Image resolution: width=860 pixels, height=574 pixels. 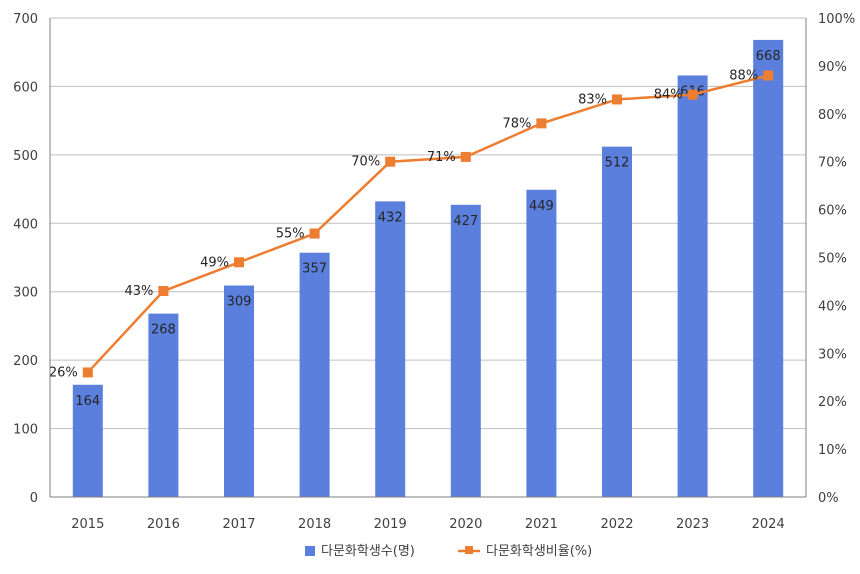 What do you see at coordinates (163, 524) in the screenshot?
I see `x-tick-label: 2016` at bounding box center [163, 524].